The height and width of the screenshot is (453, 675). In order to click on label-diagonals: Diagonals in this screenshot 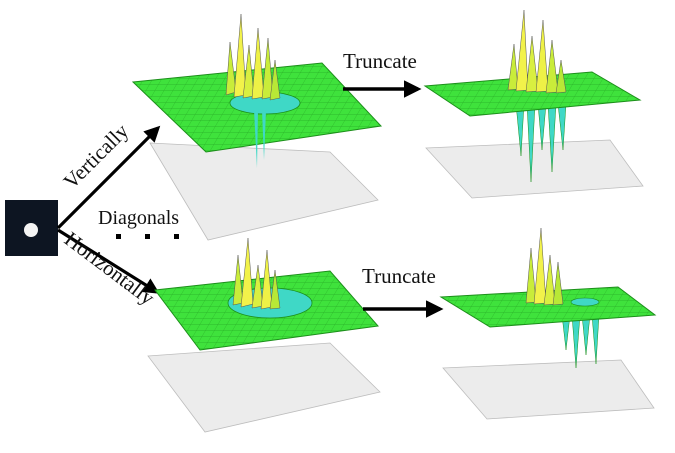, I will do `click(138, 218)`.